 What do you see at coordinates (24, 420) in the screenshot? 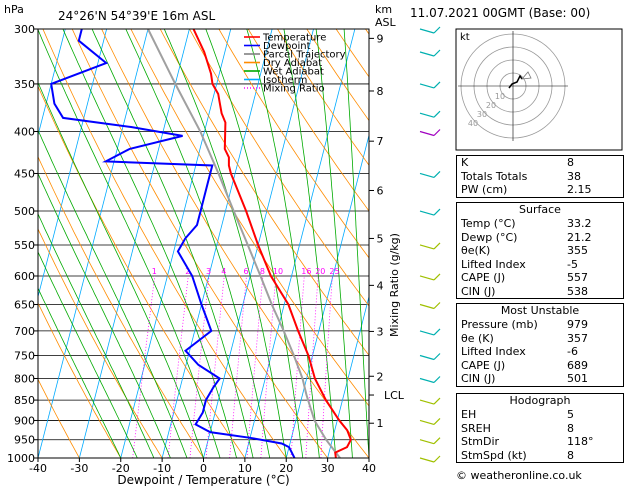
I see `pressure-tick-label: 900` at bounding box center [24, 420].